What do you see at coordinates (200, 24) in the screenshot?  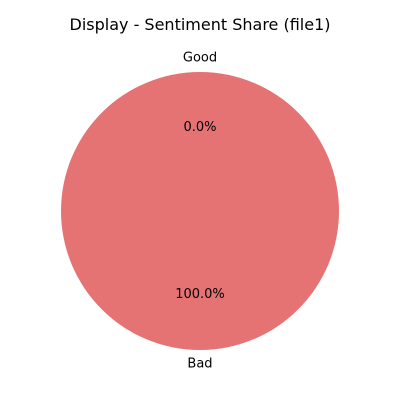 I see `chart-title: Display - Sentiment Share (file1)` at bounding box center [200, 24].